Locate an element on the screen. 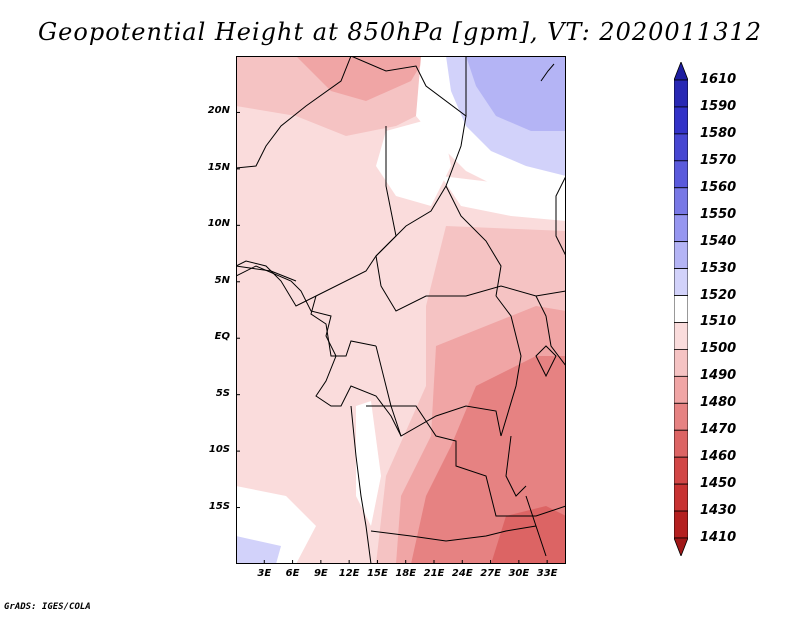 The height and width of the screenshot is (618, 800). field-north-core is located at coordinates (361, 78).